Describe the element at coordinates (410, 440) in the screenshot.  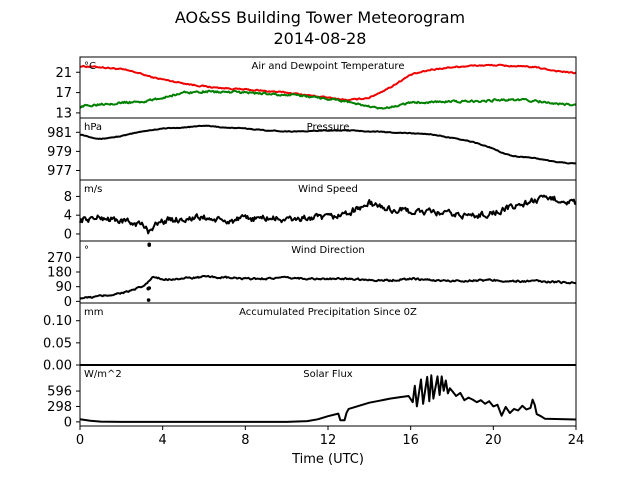
I see `x-tick-label-4: 16` at that location.